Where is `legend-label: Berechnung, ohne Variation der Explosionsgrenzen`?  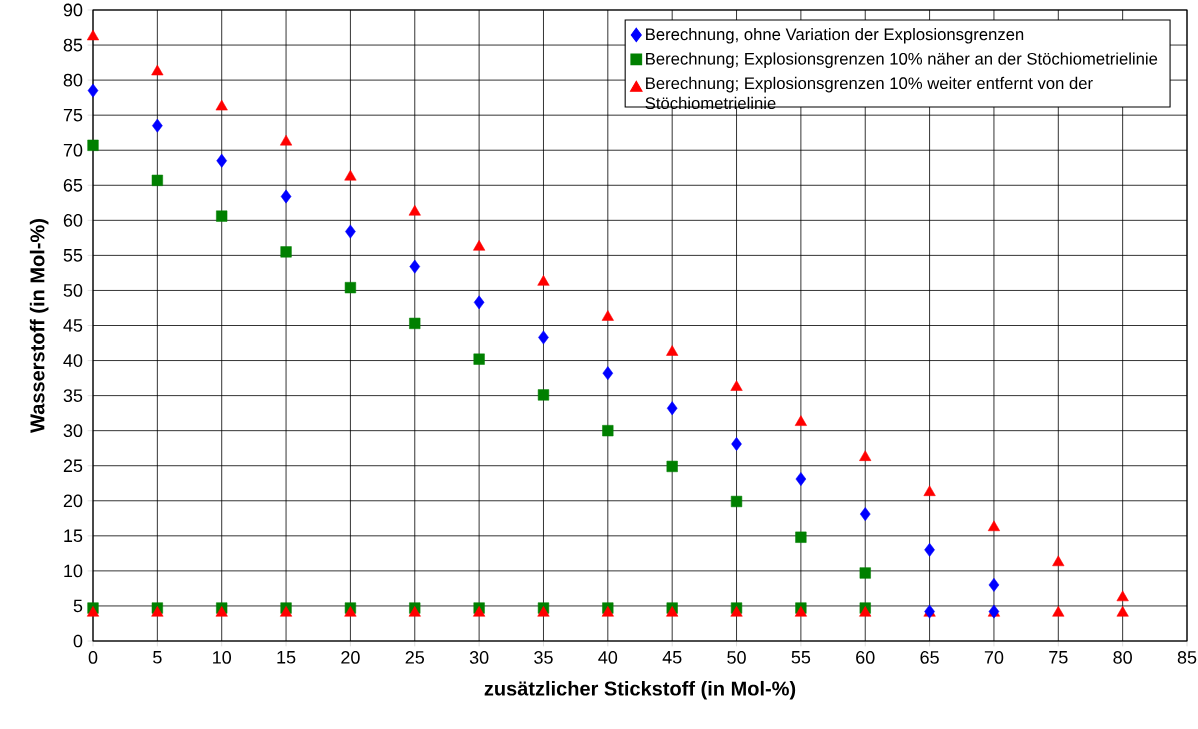
legend-label: Berechnung, ohne Variation der Explosionsgrenzen is located at coordinates (835, 35).